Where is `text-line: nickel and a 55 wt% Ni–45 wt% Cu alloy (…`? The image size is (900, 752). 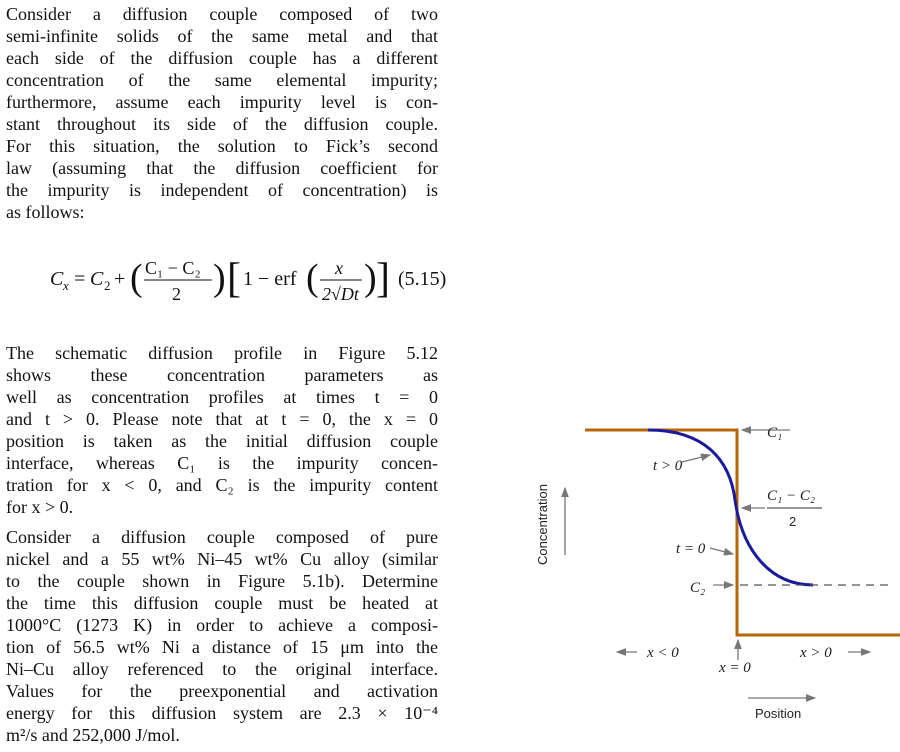
text-line: nickel and a 55 wt% Ni–45 wt% Cu alloy (… is located at coordinates (222, 559).